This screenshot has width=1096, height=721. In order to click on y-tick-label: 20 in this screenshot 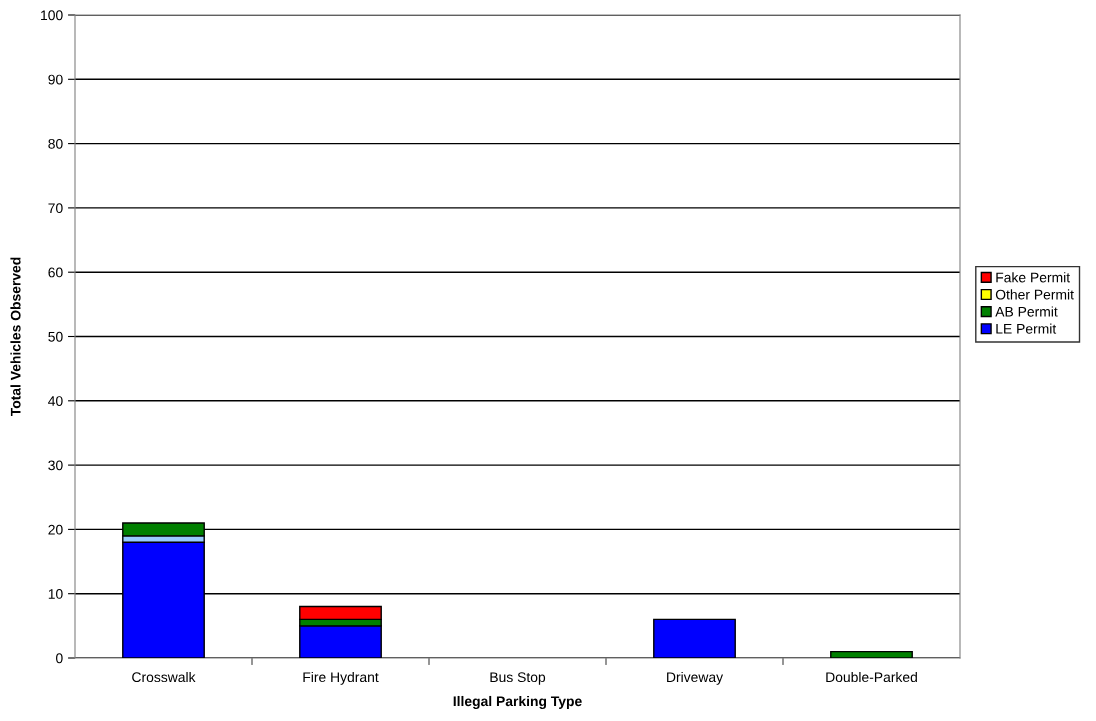, I will do `click(55, 529)`.